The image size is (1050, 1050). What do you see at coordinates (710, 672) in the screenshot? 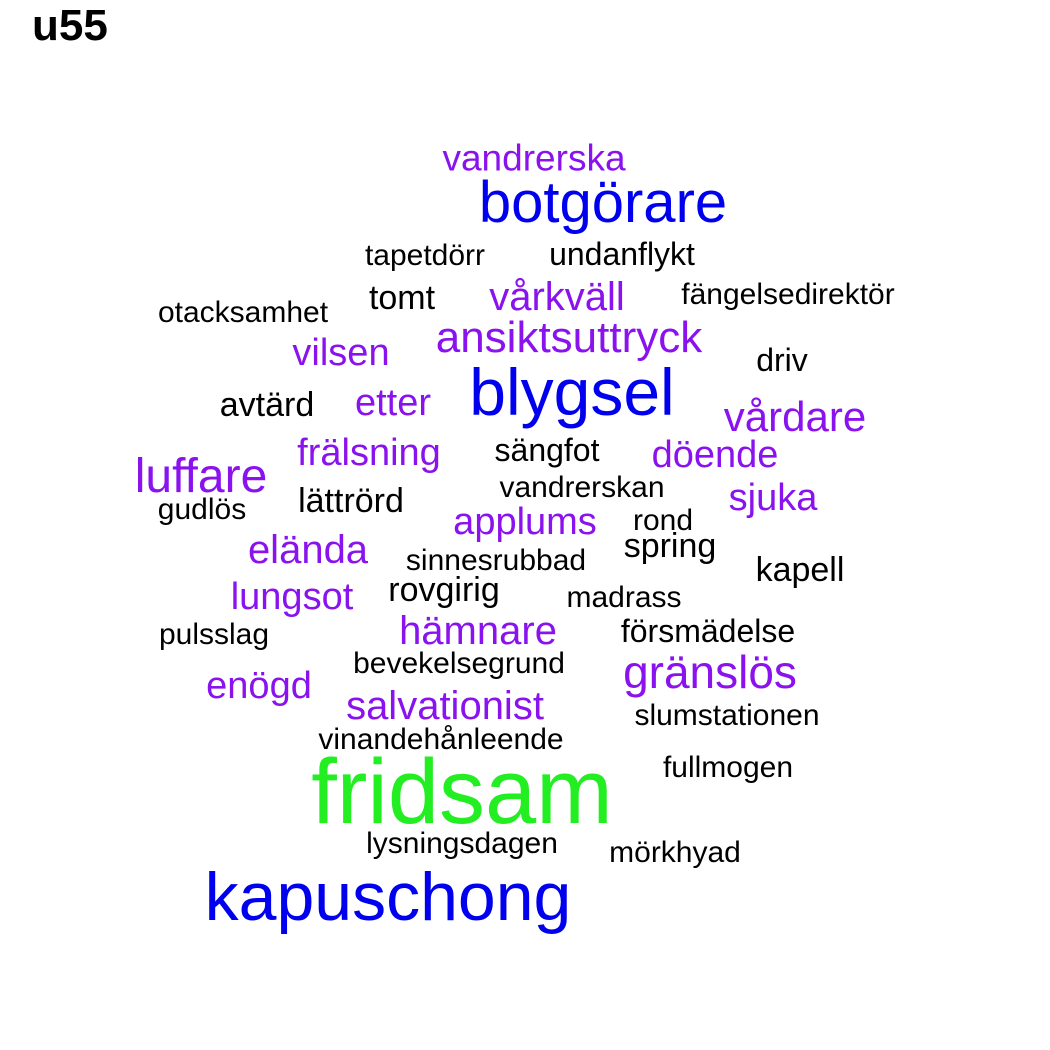
I see `cloud-word: gränslös` at bounding box center [710, 672].